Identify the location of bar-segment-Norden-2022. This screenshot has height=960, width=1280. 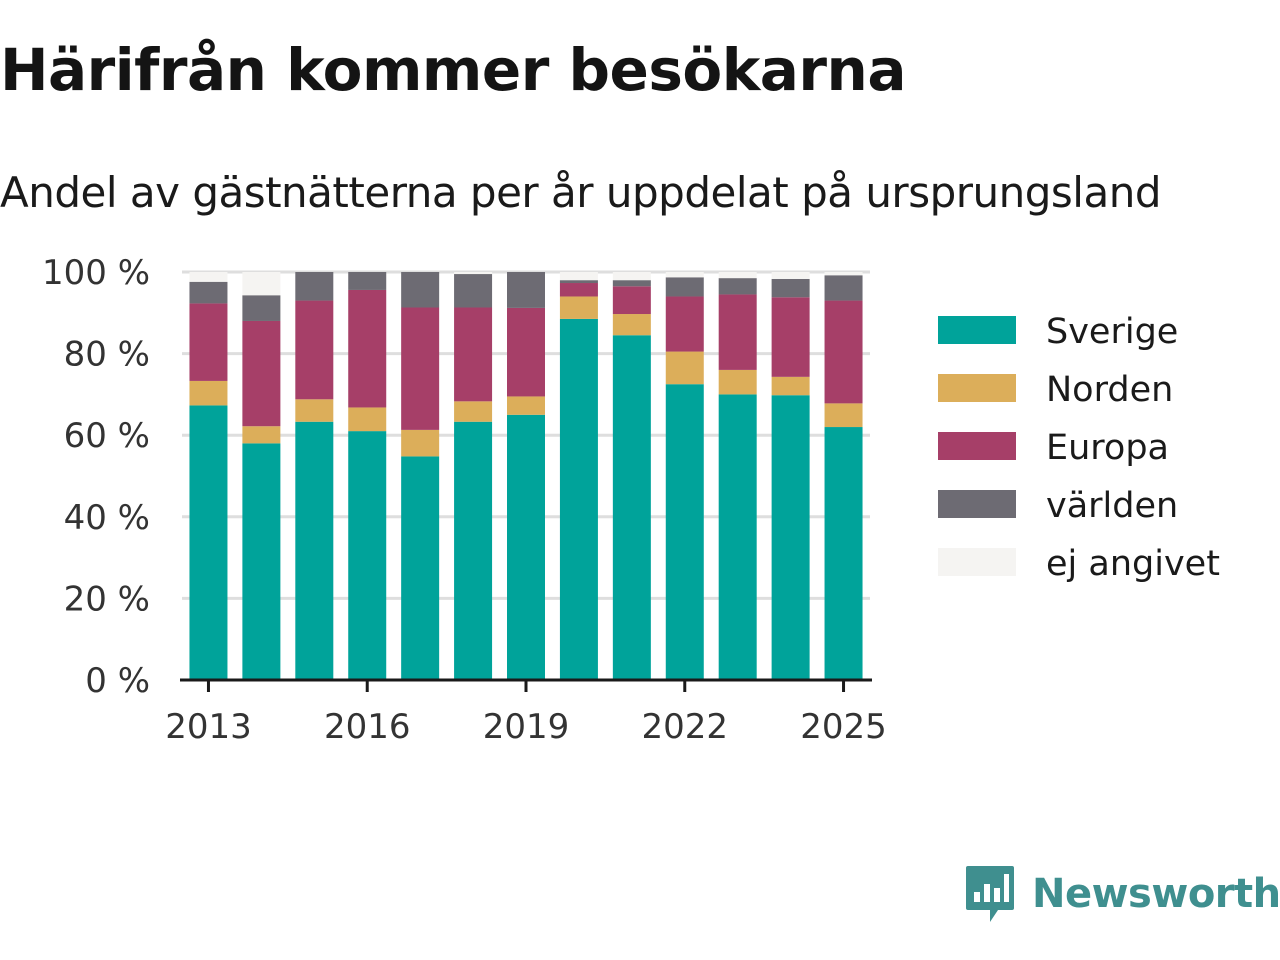
(684, 368).